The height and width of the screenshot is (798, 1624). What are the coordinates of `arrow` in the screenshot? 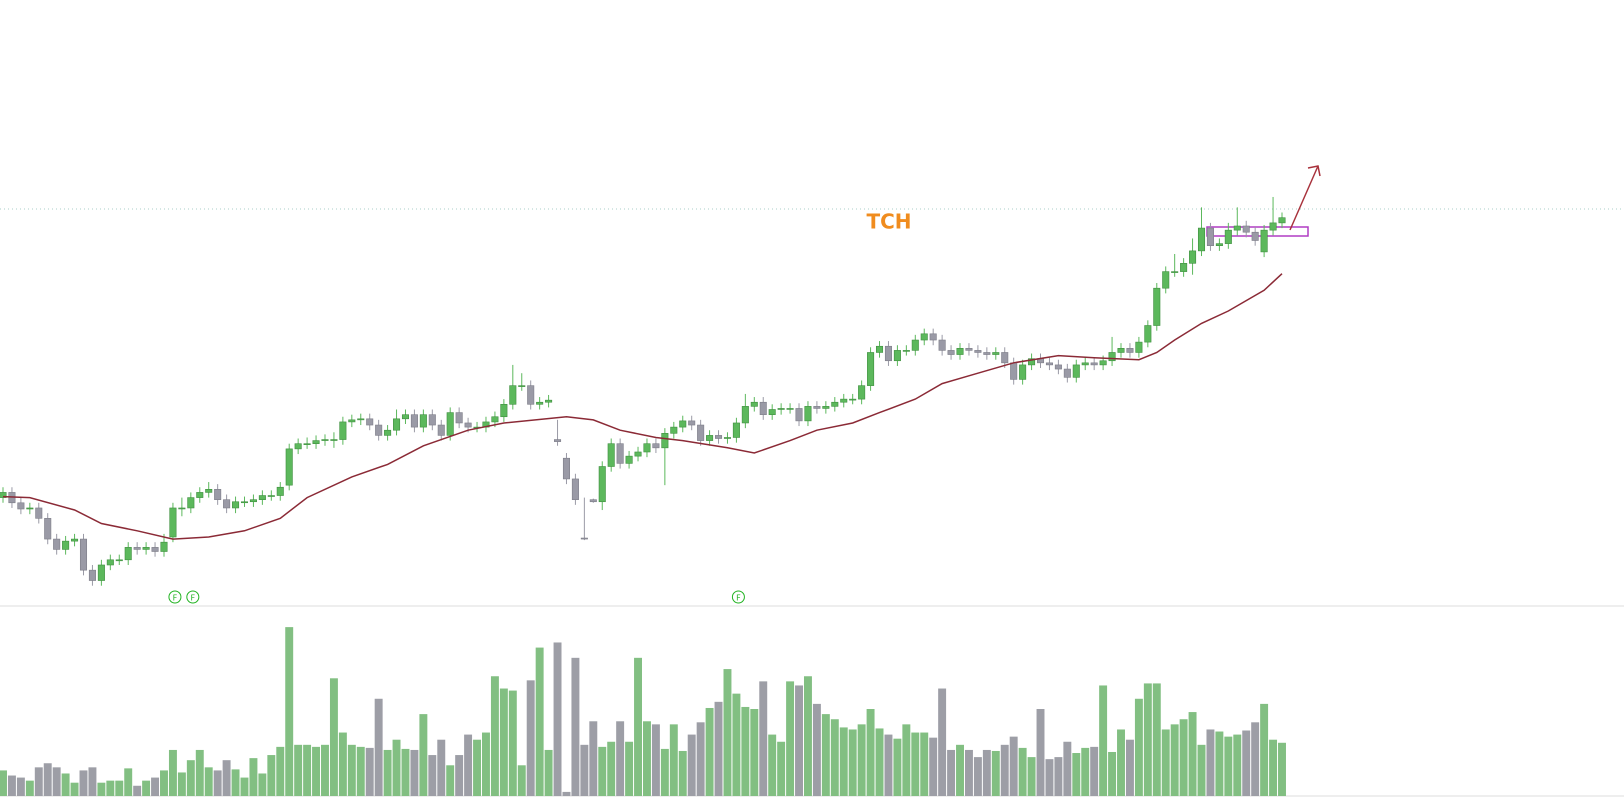 It's located at (1305, 198).